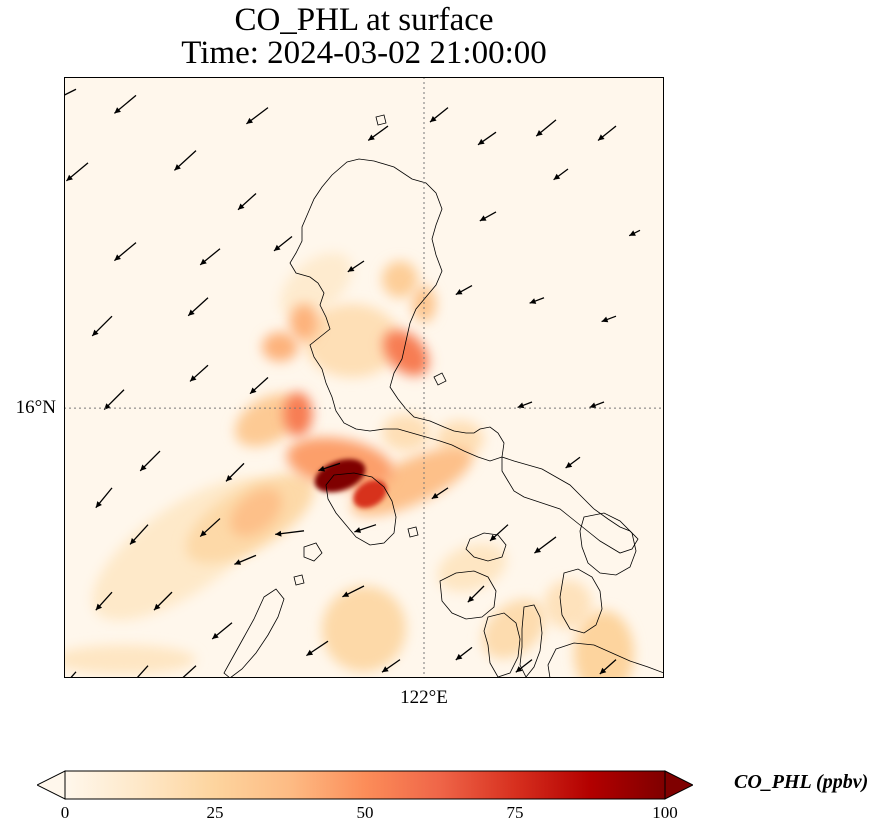 The width and height of the screenshot is (885, 836). Describe the element at coordinates (254, 633) in the screenshot. I see `coastline-palawan` at that location.